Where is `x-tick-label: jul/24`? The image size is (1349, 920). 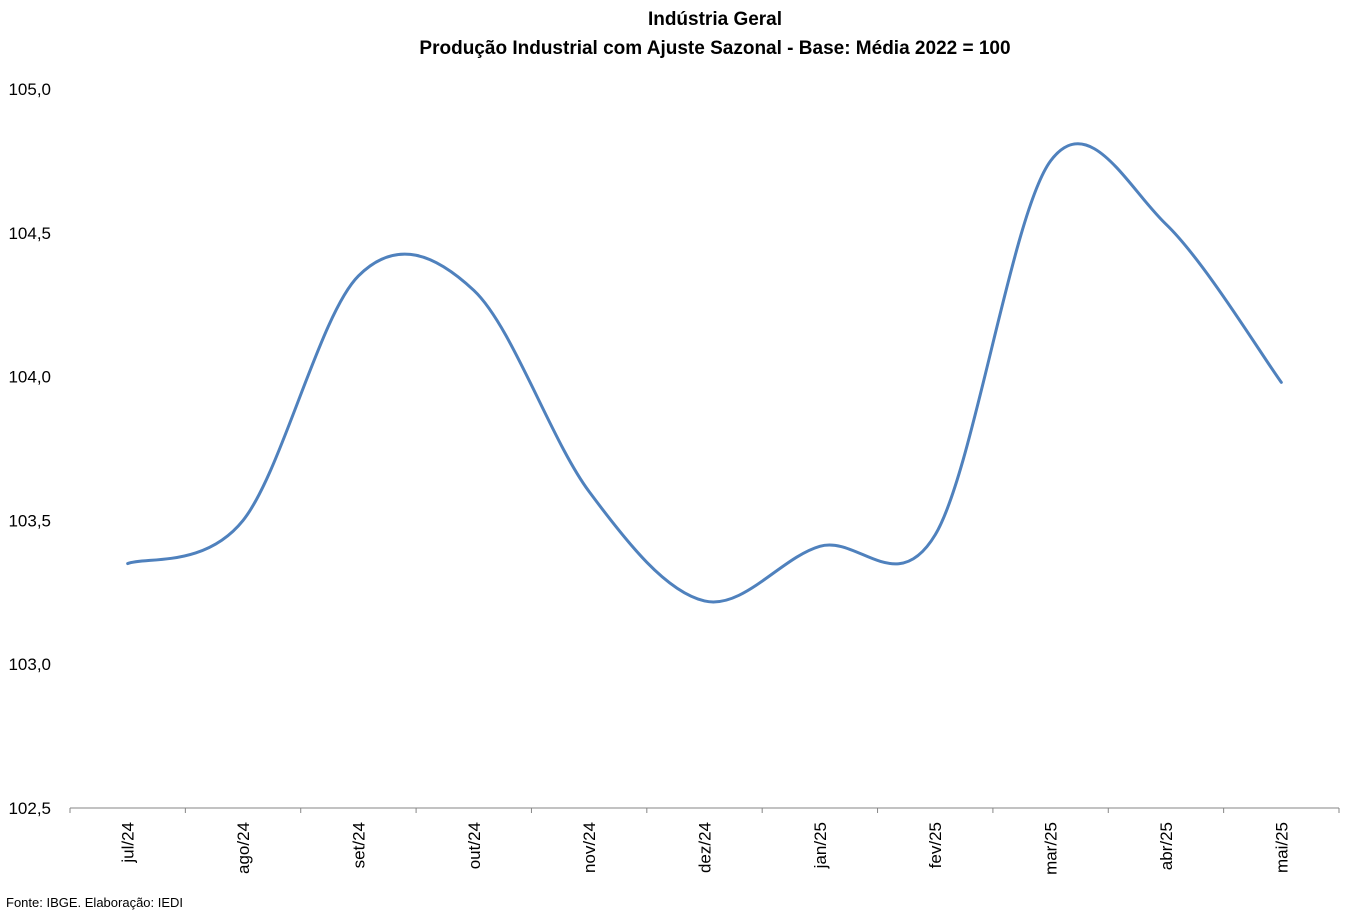
x-tick-label: jul/24 is located at coordinates (128, 843).